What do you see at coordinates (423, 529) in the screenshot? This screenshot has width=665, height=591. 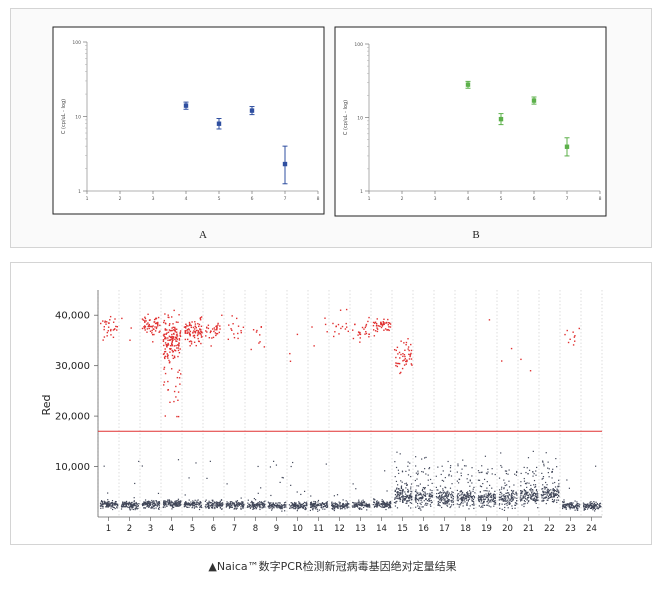 I see `x-tick-label: 16` at bounding box center [423, 529].